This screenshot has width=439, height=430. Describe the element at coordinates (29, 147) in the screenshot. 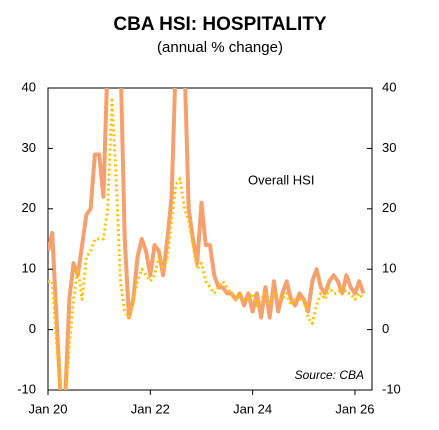

I see `y-tick-label: 30` at that location.